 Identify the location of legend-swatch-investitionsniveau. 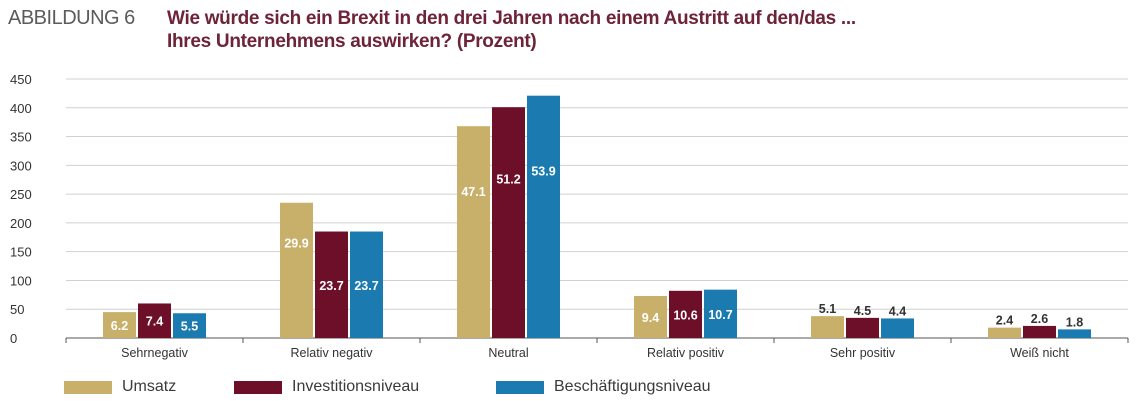
(258, 387).